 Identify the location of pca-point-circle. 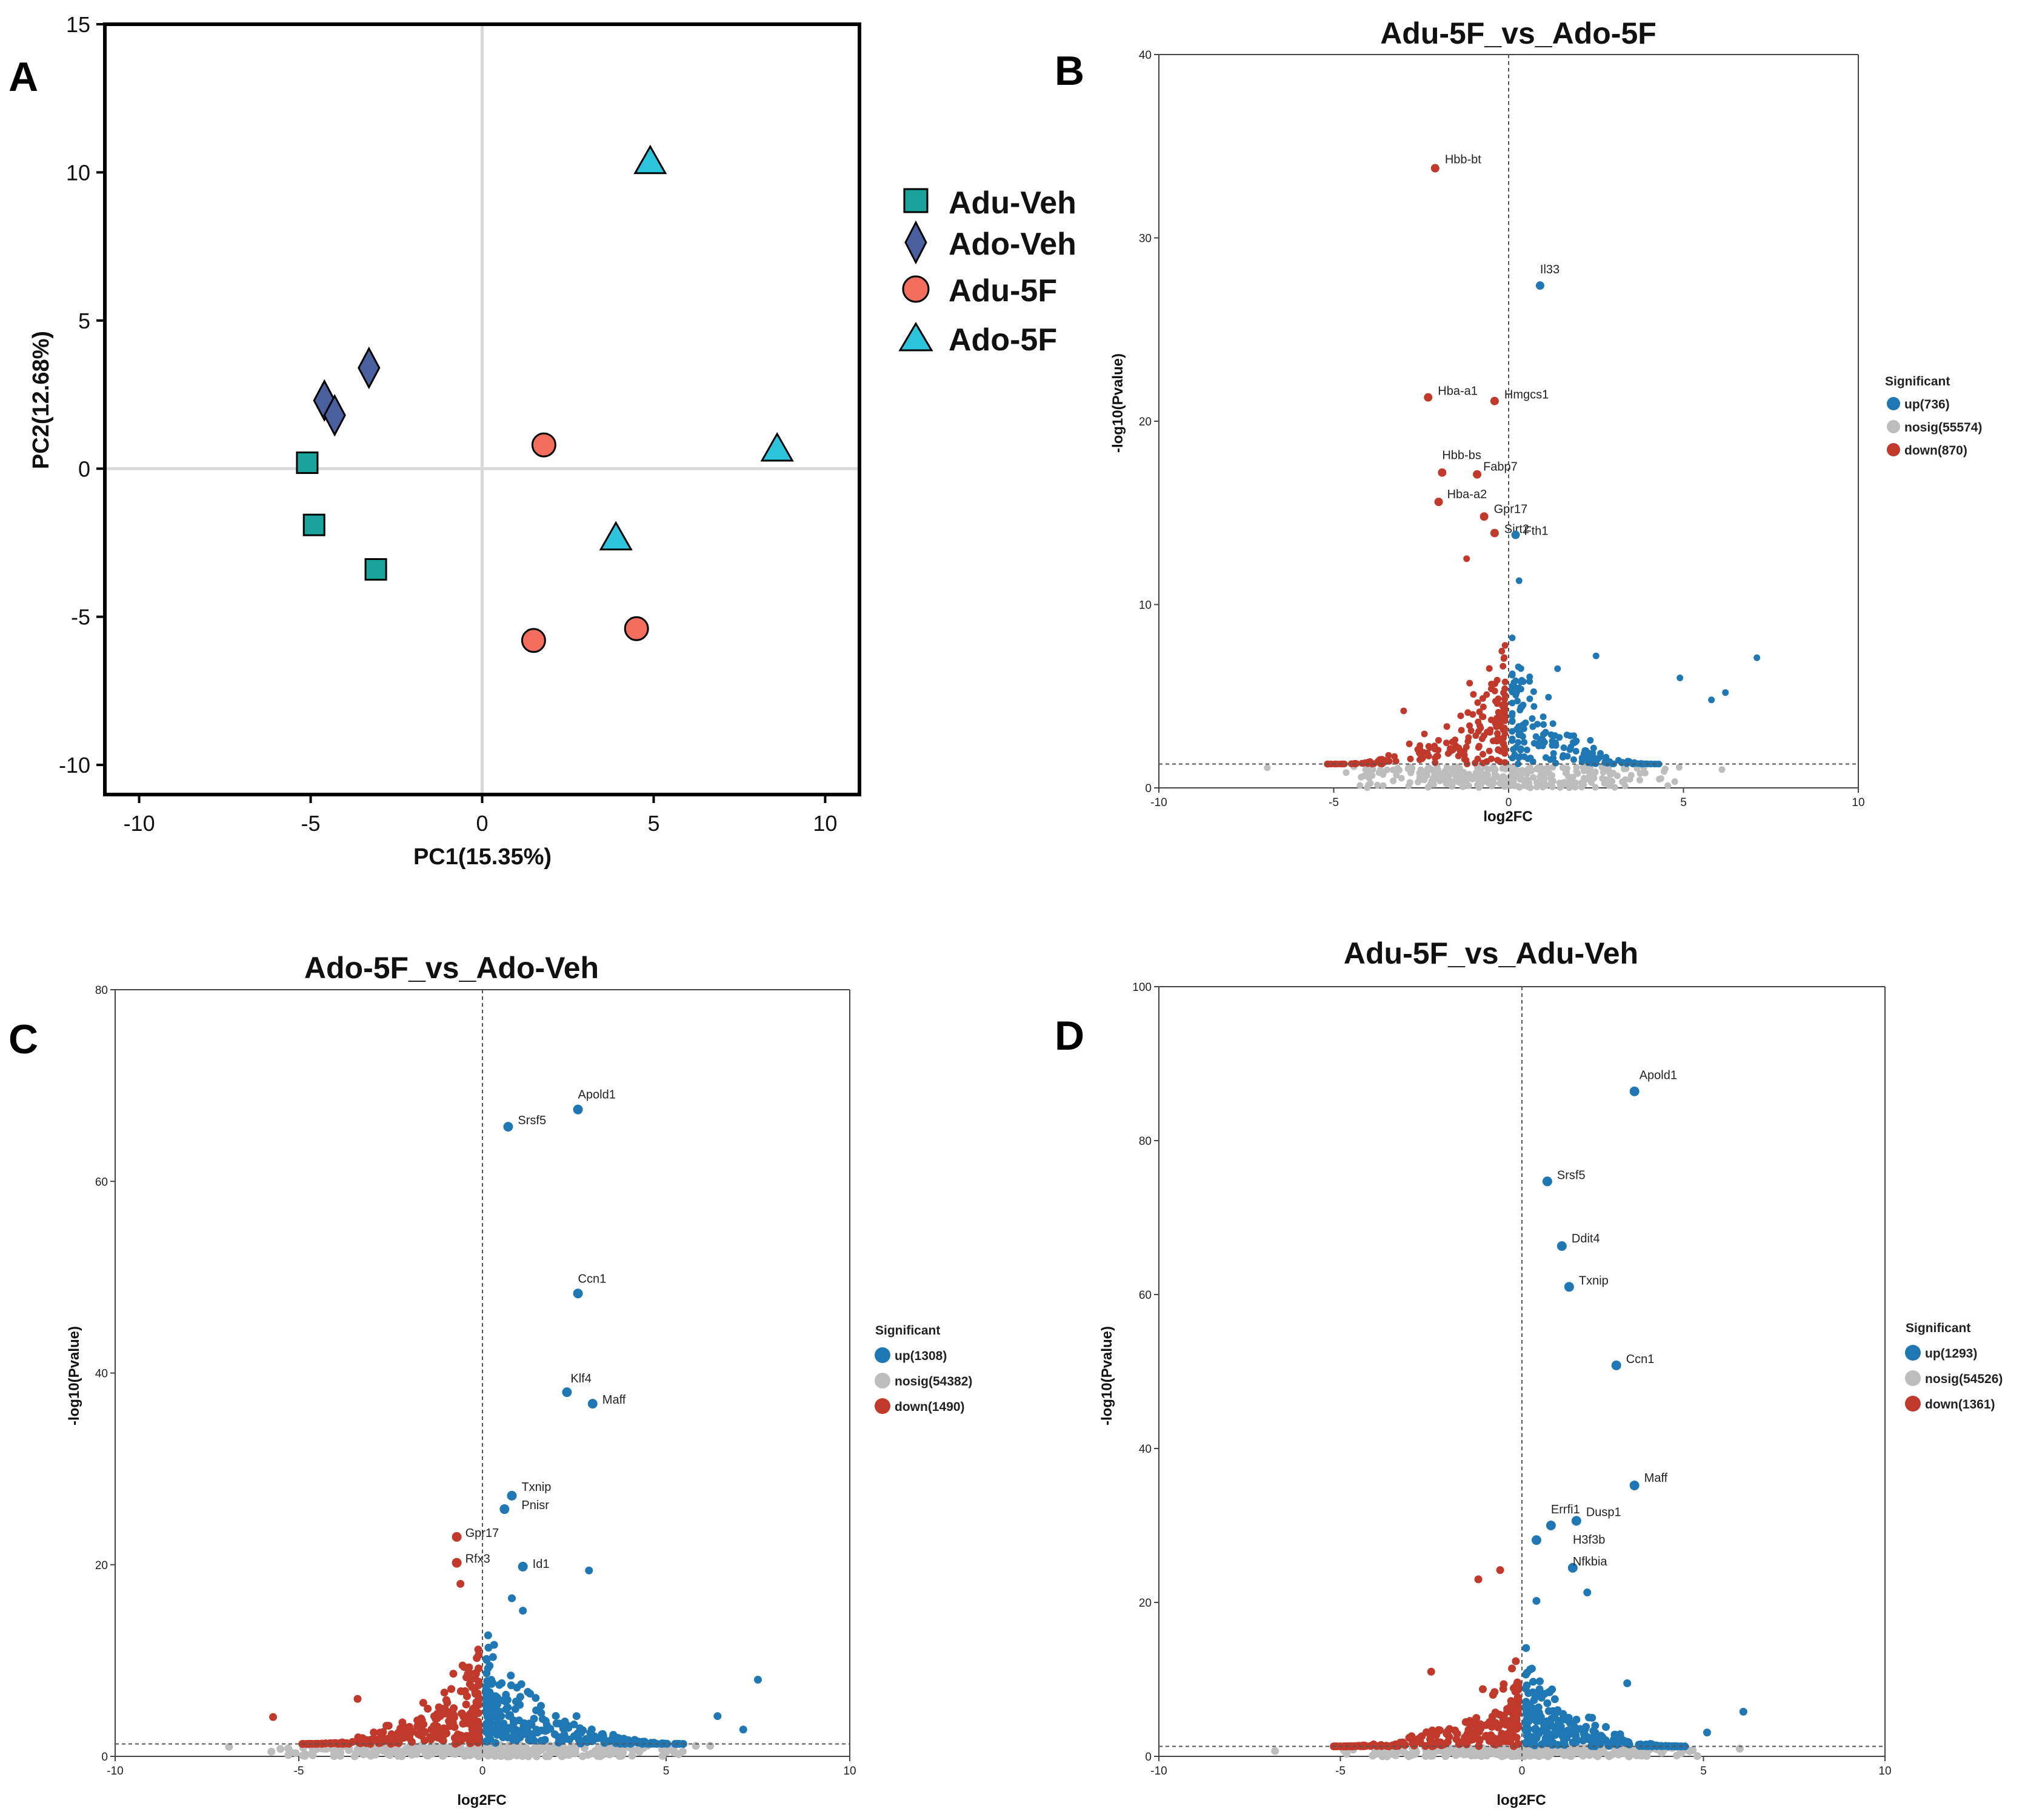
(533, 640).